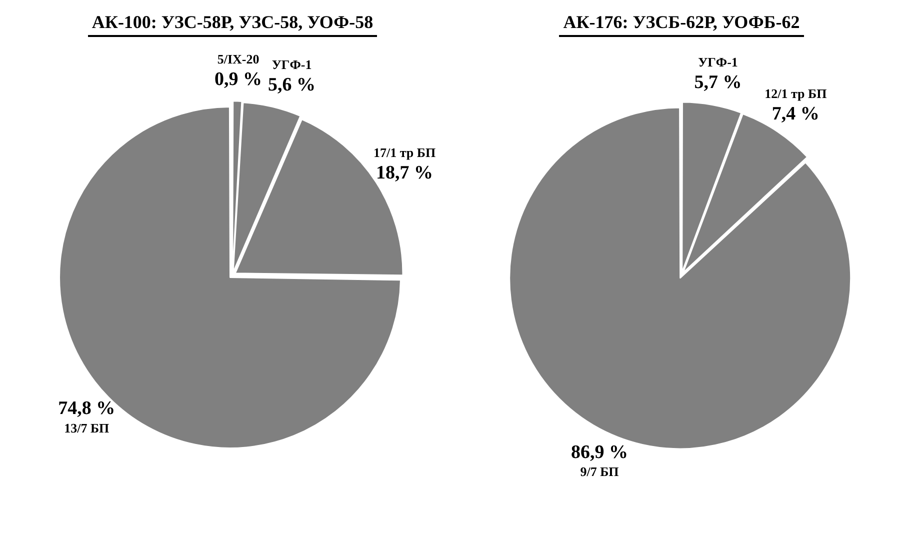 This screenshot has height=539, width=914. What do you see at coordinates (233, 24) in the screenshot?
I see `chart-title: АК-100: УЗС-58Р, УЗС-58, УОФ-58` at bounding box center [233, 24].